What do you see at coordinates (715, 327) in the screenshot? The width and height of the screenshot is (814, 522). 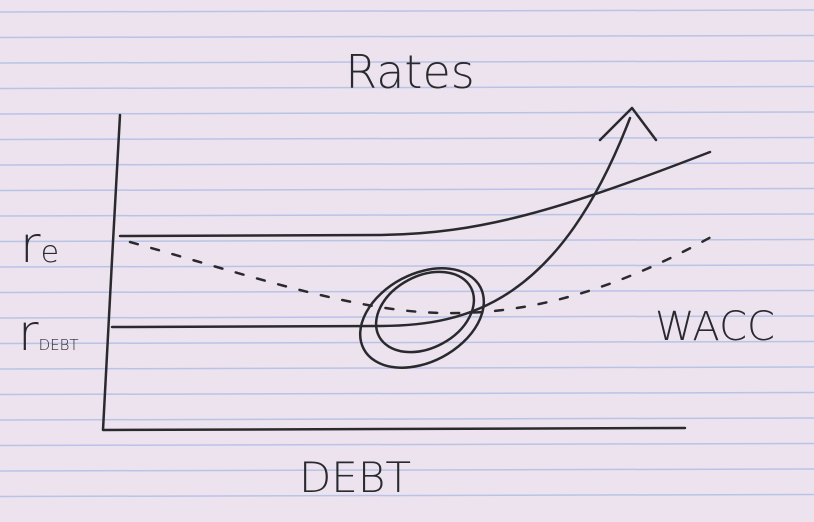 I see `curve-label: WACC` at bounding box center [715, 327].